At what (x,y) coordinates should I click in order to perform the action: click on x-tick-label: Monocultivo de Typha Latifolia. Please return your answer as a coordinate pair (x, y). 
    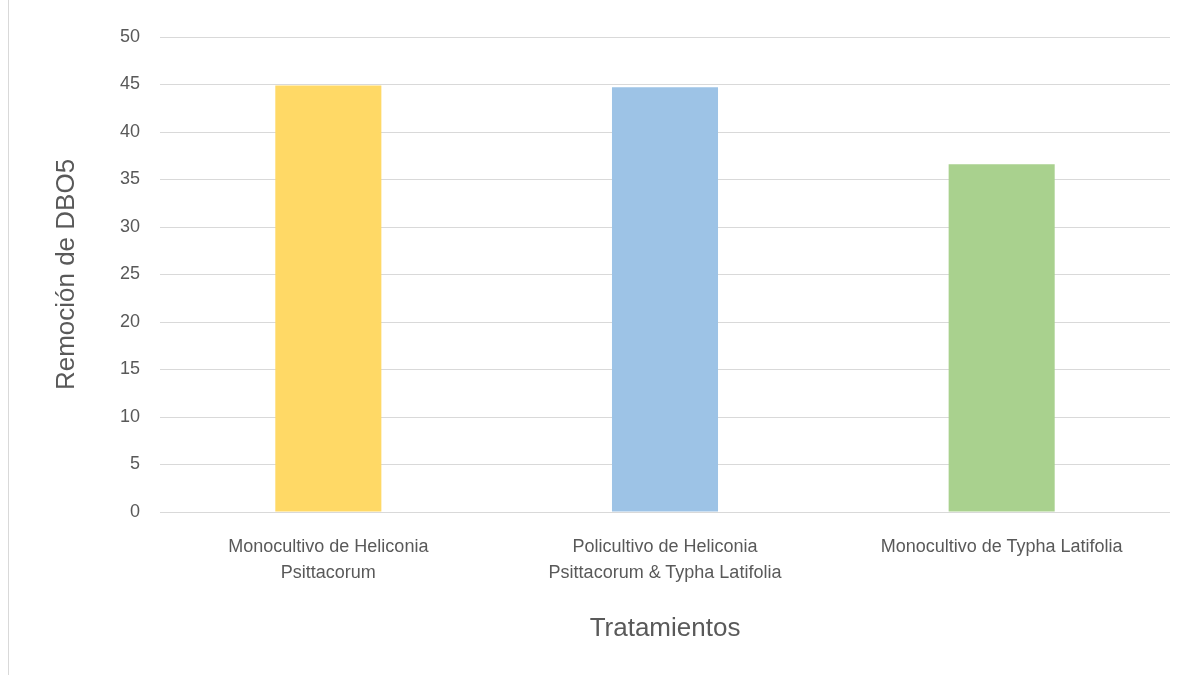
    Looking at the image, I should click on (1002, 546).